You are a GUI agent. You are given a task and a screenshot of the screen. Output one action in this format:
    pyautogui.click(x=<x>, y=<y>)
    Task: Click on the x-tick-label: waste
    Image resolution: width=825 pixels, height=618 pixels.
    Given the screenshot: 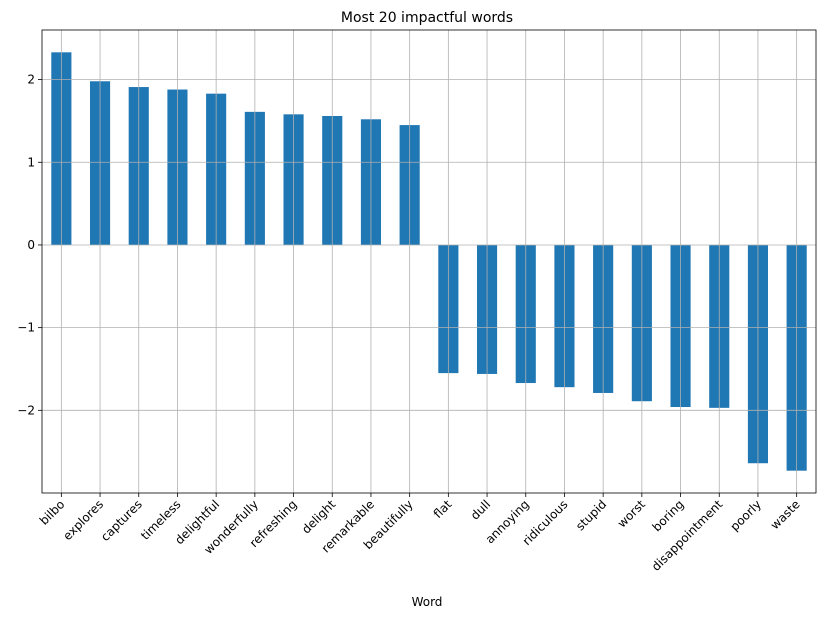 What is the action you would take?
    pyautogui.click(x=785, y=514)
    